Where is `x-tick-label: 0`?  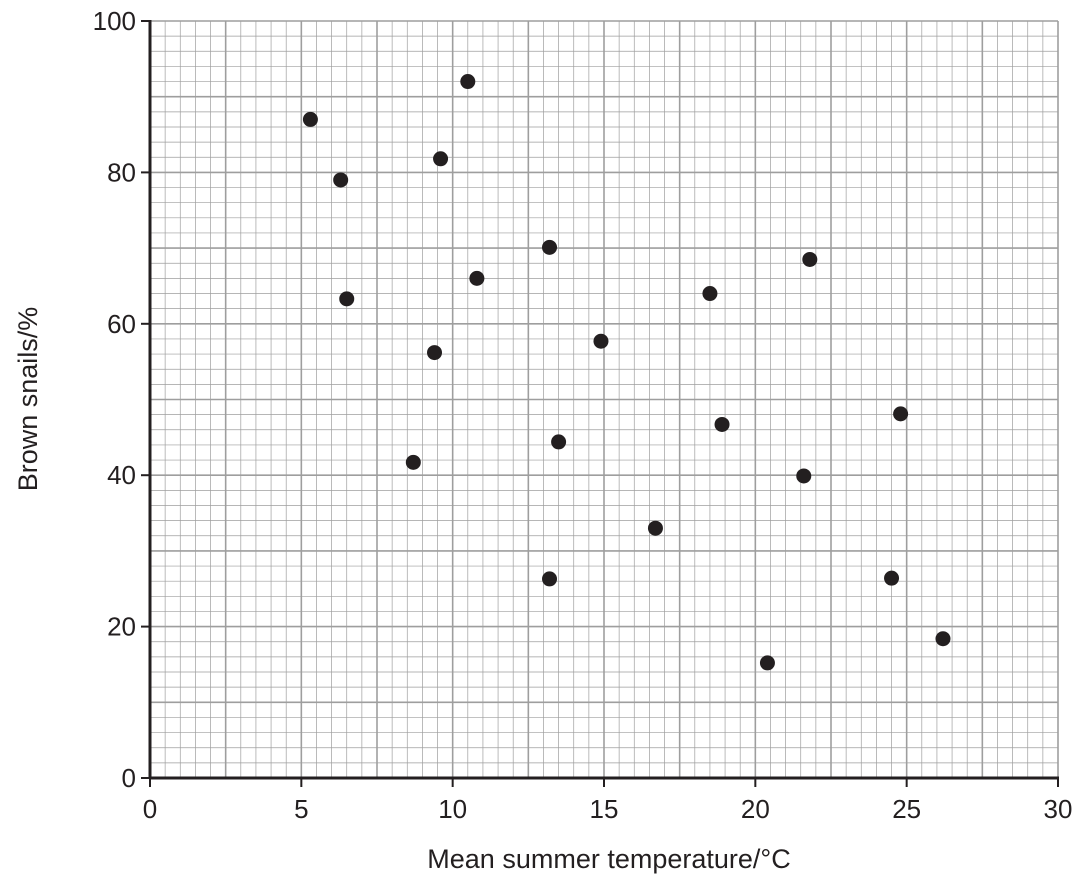
x-tick-label: 0 is located at coordinates (150, 809).